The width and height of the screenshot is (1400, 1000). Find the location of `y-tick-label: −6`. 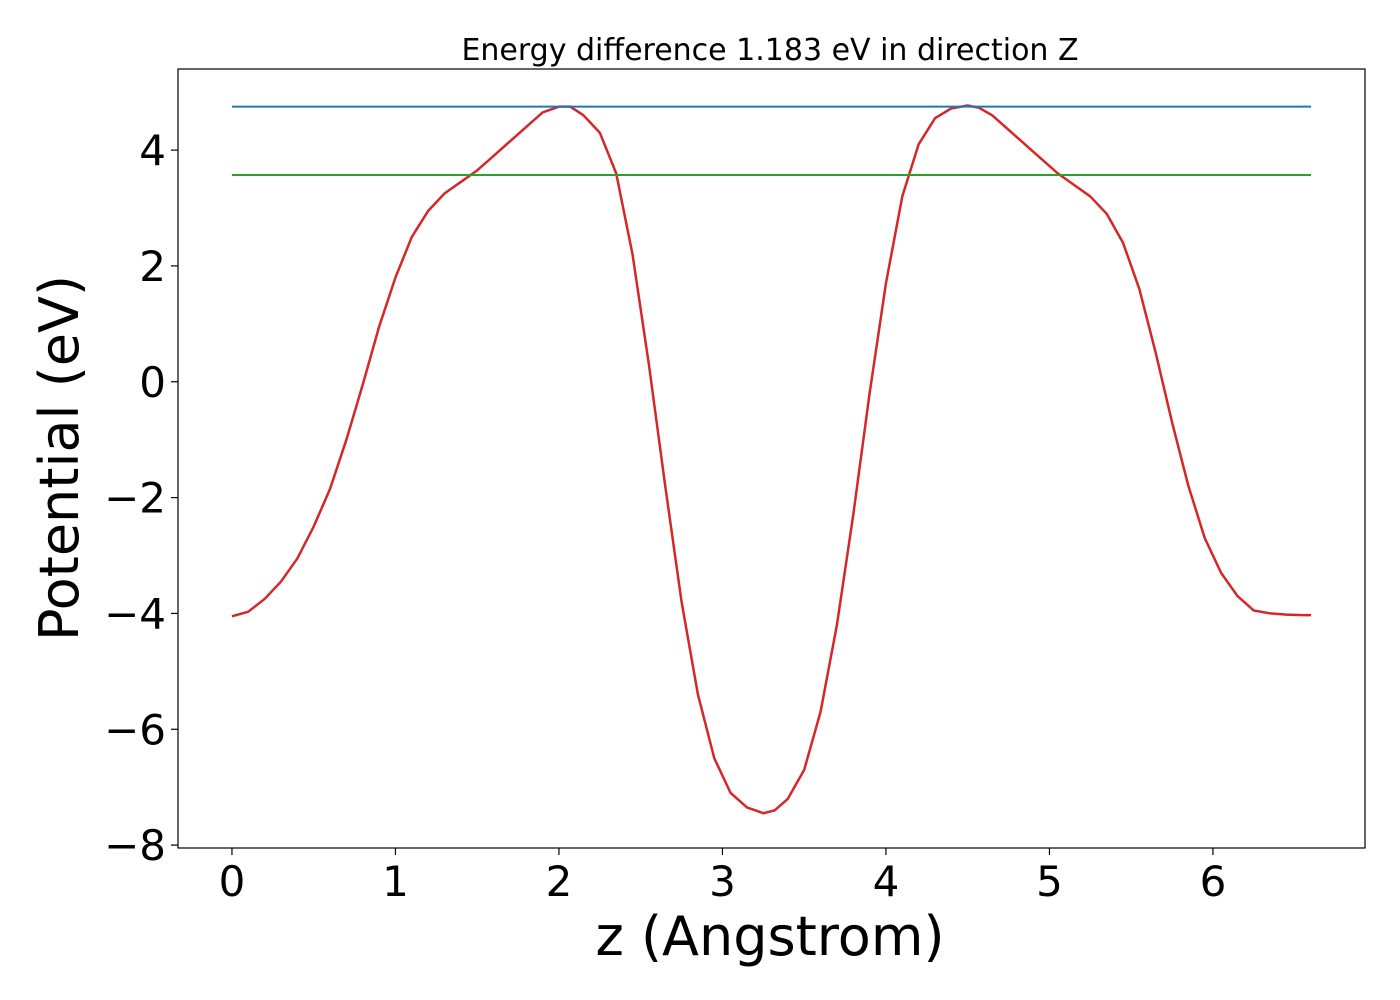

y-tick-label: −6 is located at coordinates (135, 729).